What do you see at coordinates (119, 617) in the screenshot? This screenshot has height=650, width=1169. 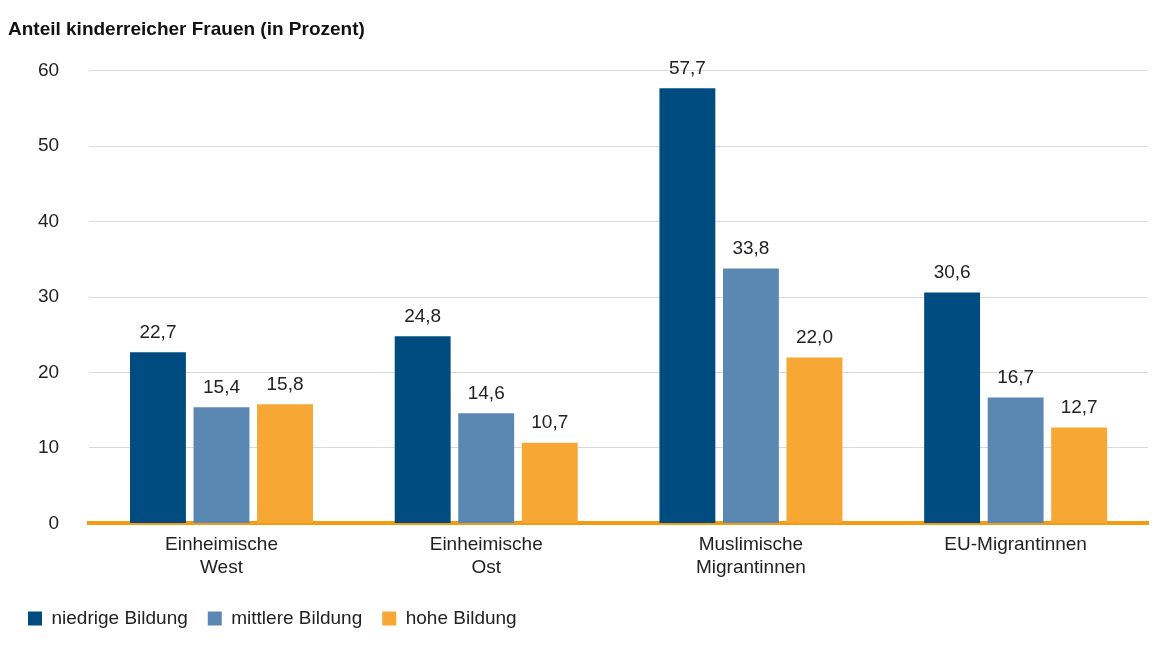 I see `legend-label: niedrige Bildung` at bounding box center [119, 617].